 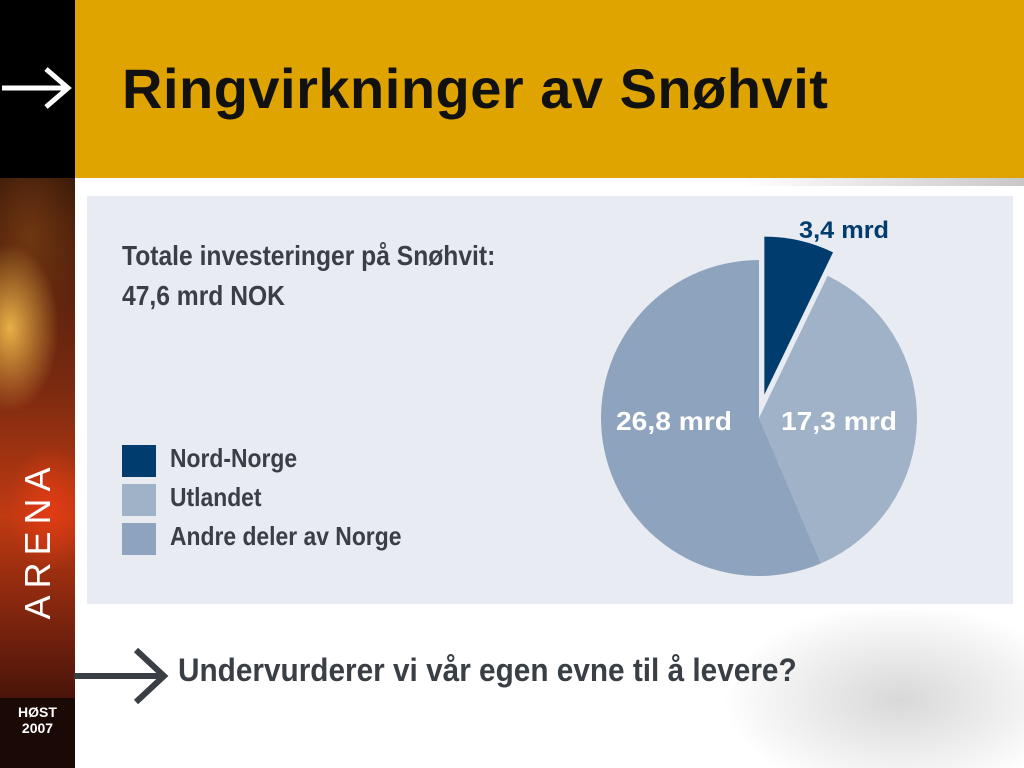 What do you see at coordinates (844, 230) in the screenshot?
I see `pie-label-nord-norge: 3,4 mrd` at bounding box center [844, 230].